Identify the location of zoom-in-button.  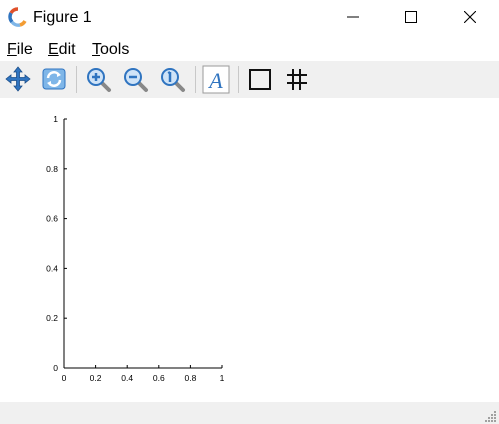
(98, 79).